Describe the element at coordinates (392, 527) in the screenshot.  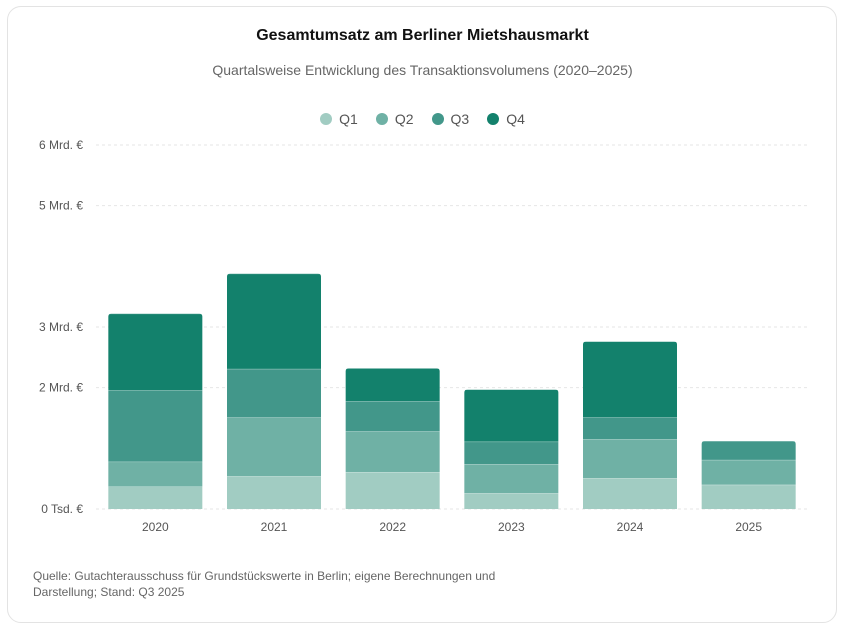
I see `x-tick-label-2022: 2022` at that location.